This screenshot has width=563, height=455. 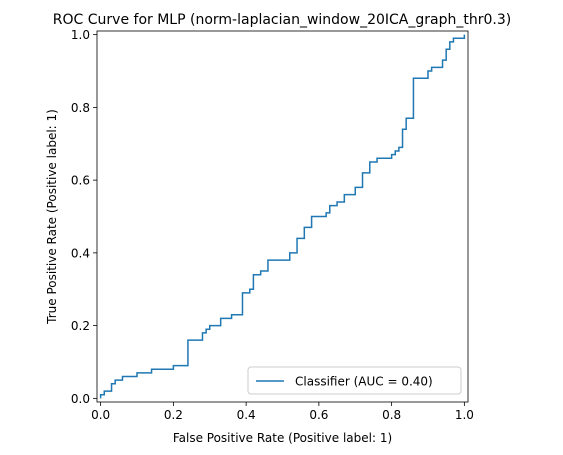 What do you see at coordinates (391, 415) in the screenshot?
I see `x-tick-label: 0.8` at bounding box center [391, 415].